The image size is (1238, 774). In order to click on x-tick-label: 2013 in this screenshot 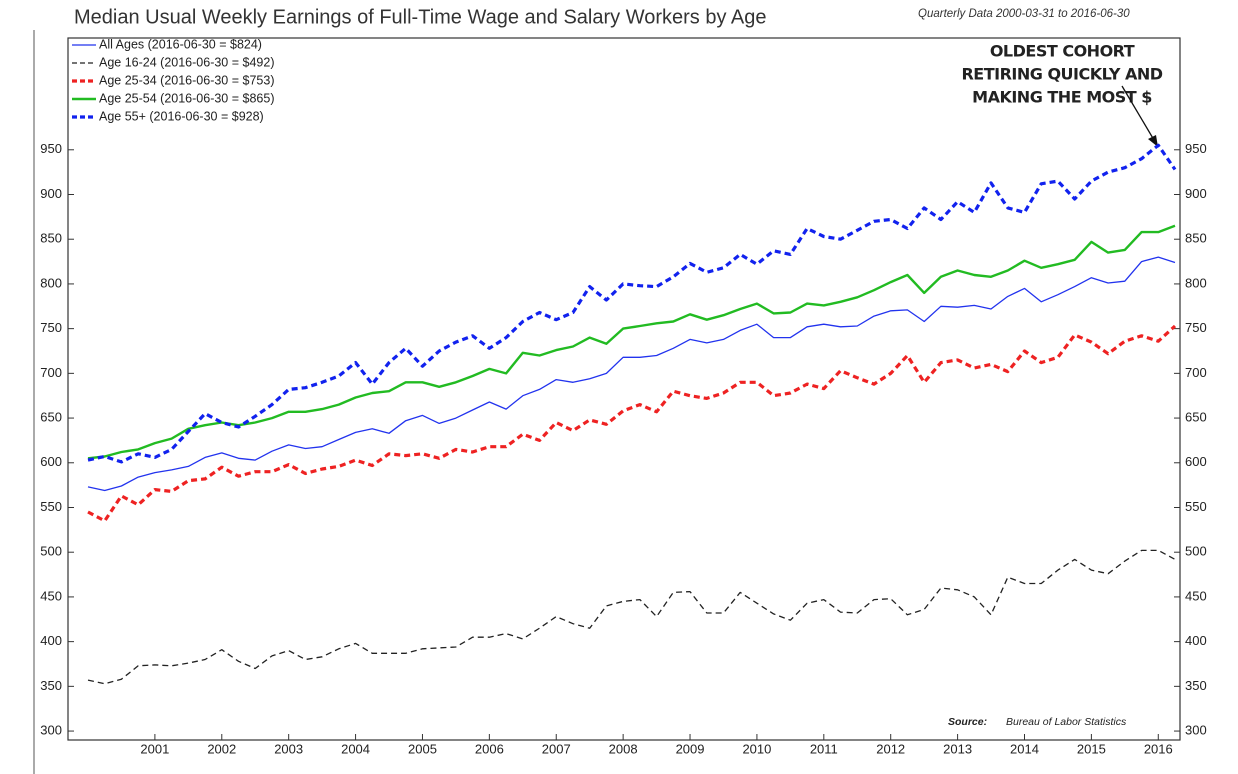, I will do `click(957, 748)`.